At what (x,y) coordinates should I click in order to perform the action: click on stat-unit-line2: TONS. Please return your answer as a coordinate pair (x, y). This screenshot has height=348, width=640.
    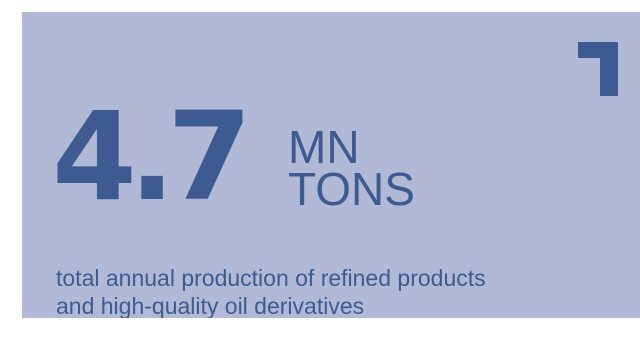
    Looking at the image, I should click on (351, 189).